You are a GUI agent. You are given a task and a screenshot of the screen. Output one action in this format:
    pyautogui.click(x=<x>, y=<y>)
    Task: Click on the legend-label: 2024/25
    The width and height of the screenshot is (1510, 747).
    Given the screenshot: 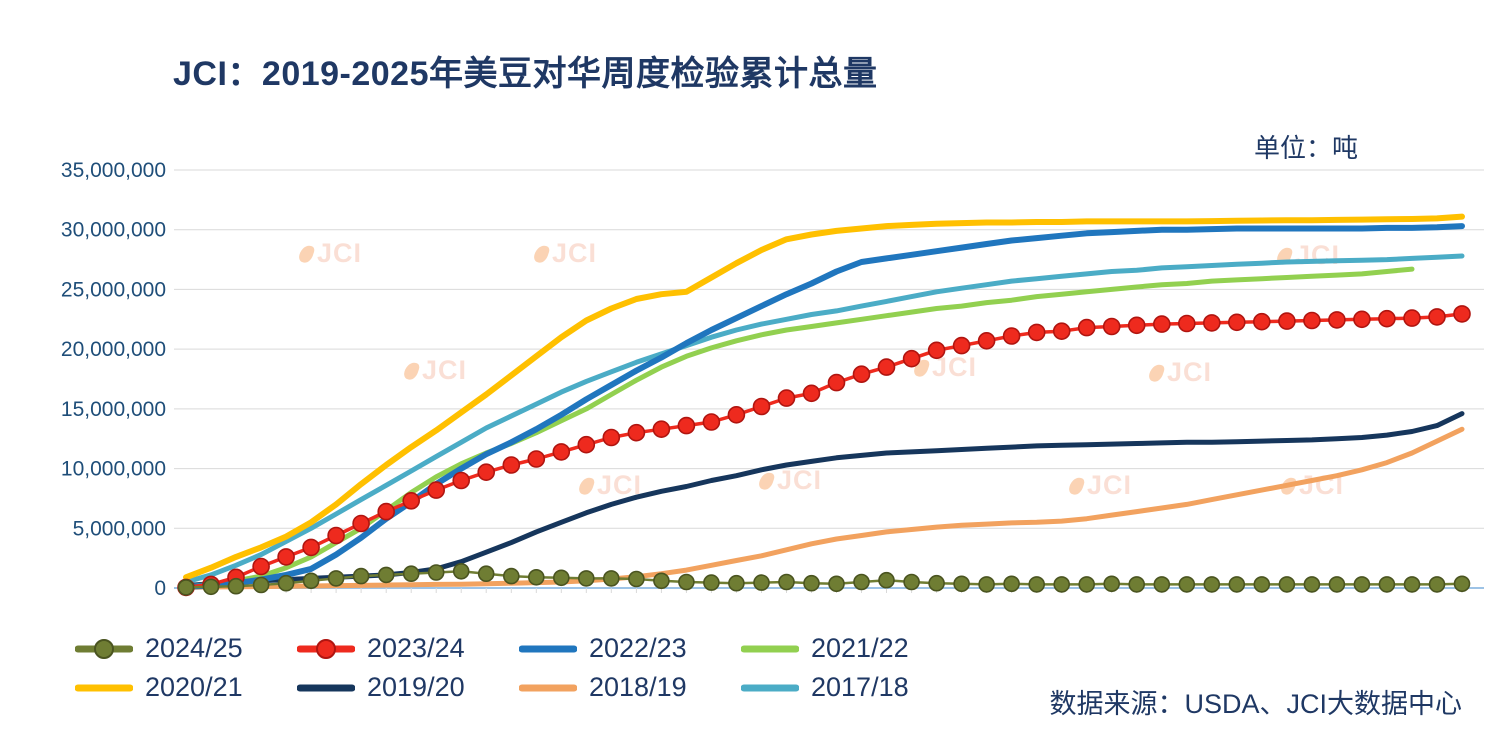 What is the action you would take?
    pyautogui.click(x=194, y=648)
    